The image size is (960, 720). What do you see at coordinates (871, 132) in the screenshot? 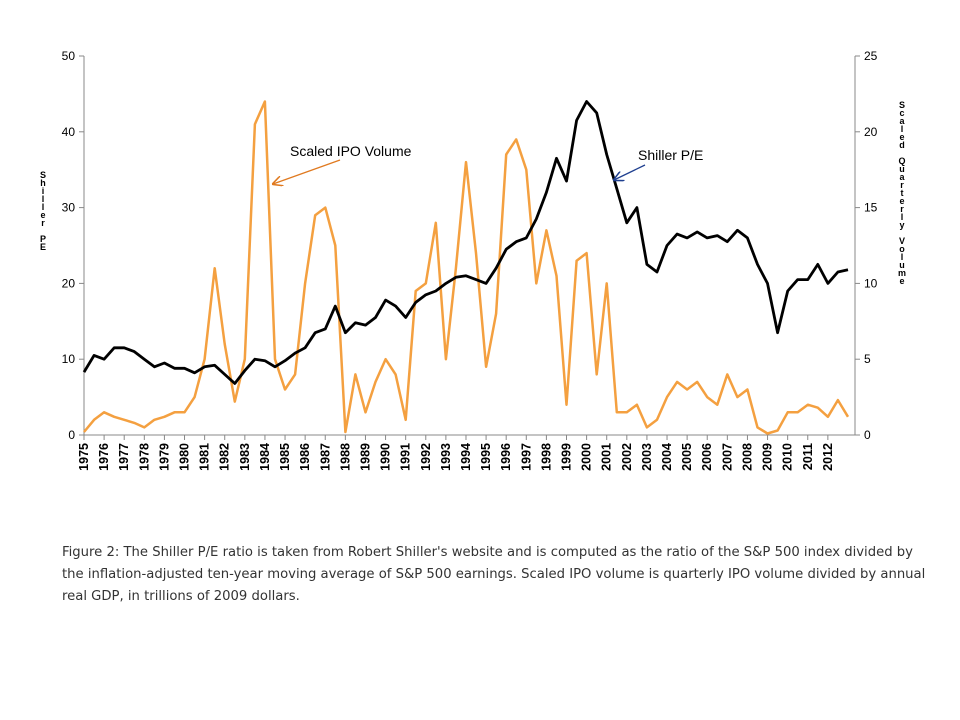
I see `y2-tick-label: 20` at bounding box center [871, 132].